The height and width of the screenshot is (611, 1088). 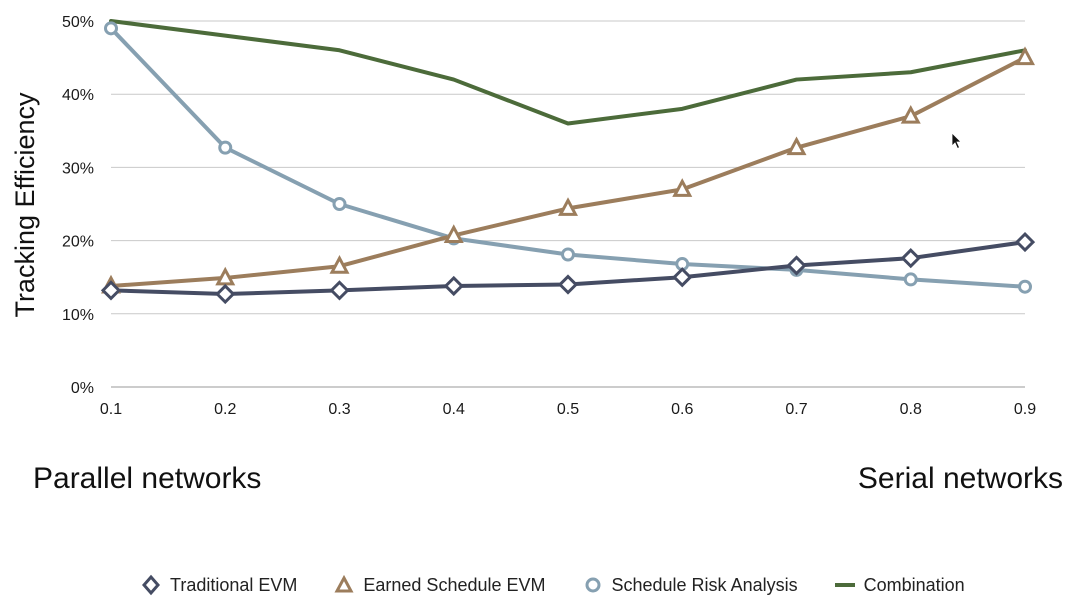 What do you see at coordinates (78, 168) in the screenshot?
I see `y-tick-label: 30%` at bounding box center [78, 168].